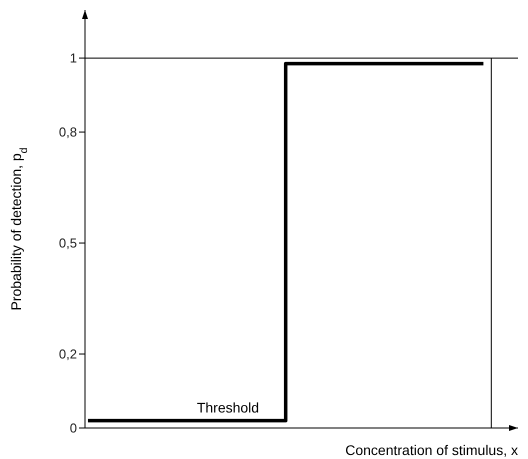  I want to click on y-tick-label: 0,2, so click(67, 354).